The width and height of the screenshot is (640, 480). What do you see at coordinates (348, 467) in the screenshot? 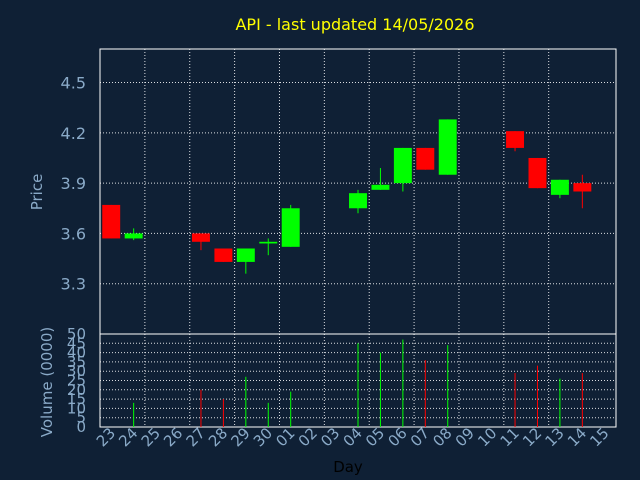
I see `day-axis-label: Day` at bounding box center [348, 467].